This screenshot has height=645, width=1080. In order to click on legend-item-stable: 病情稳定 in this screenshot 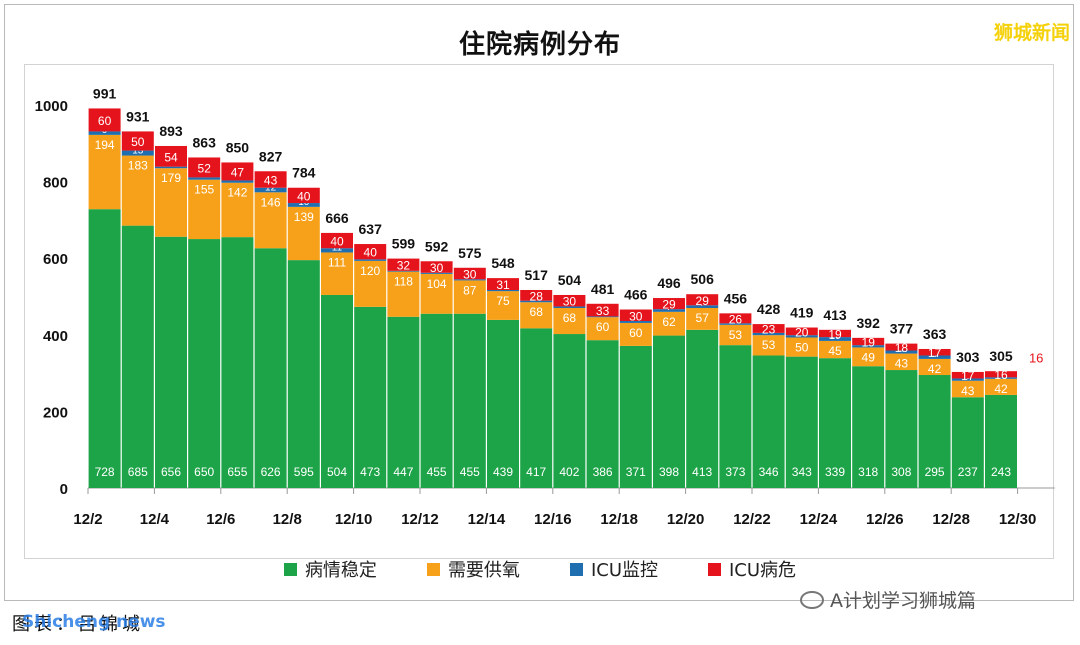, I will do `click(330, 569)`.